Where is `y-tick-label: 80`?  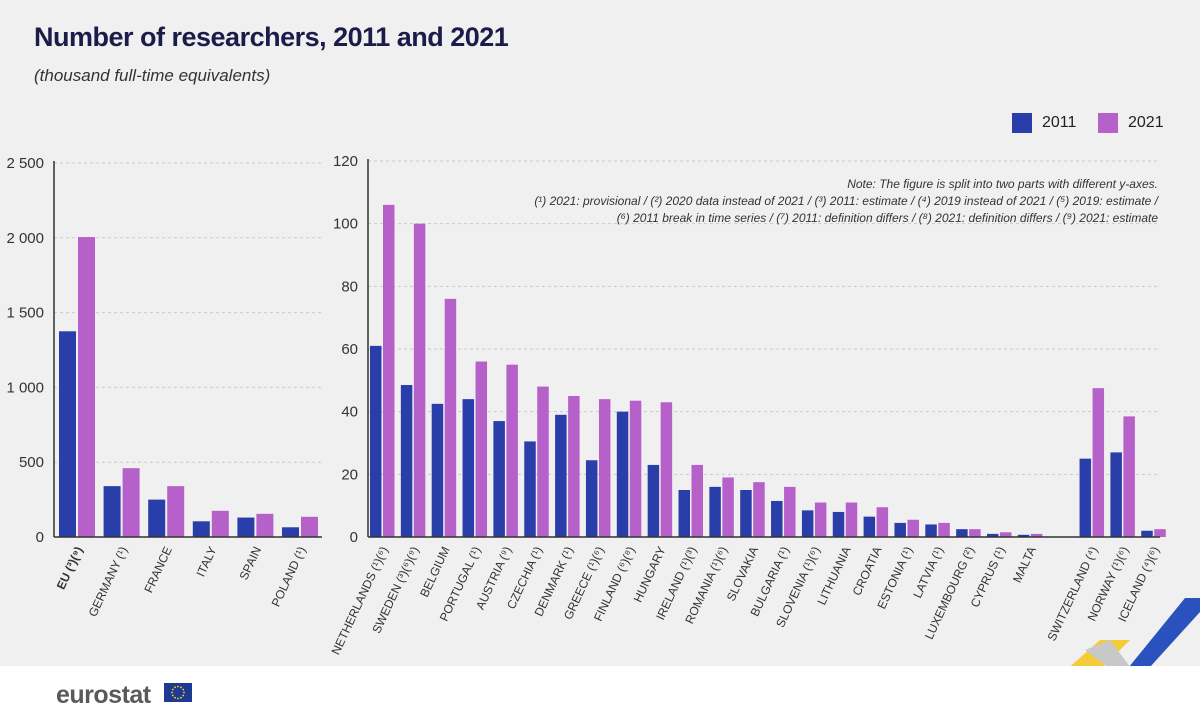 y-tick-label: 80 is located at coordinates (349, 286).